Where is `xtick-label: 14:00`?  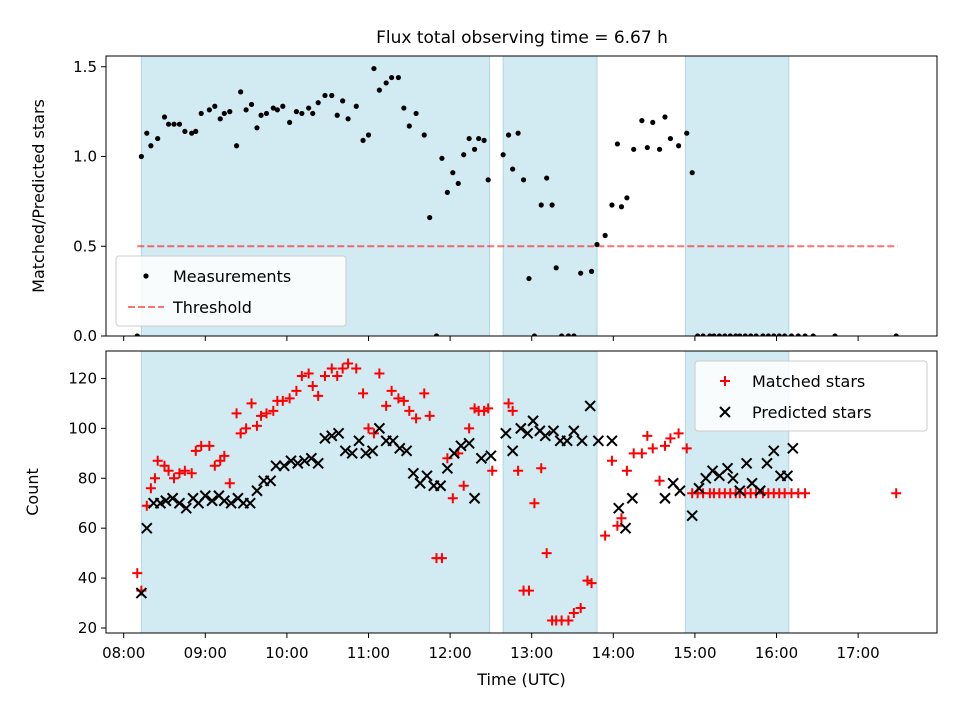 xtick-label: 14:00 is located at coordinates (613, 653).